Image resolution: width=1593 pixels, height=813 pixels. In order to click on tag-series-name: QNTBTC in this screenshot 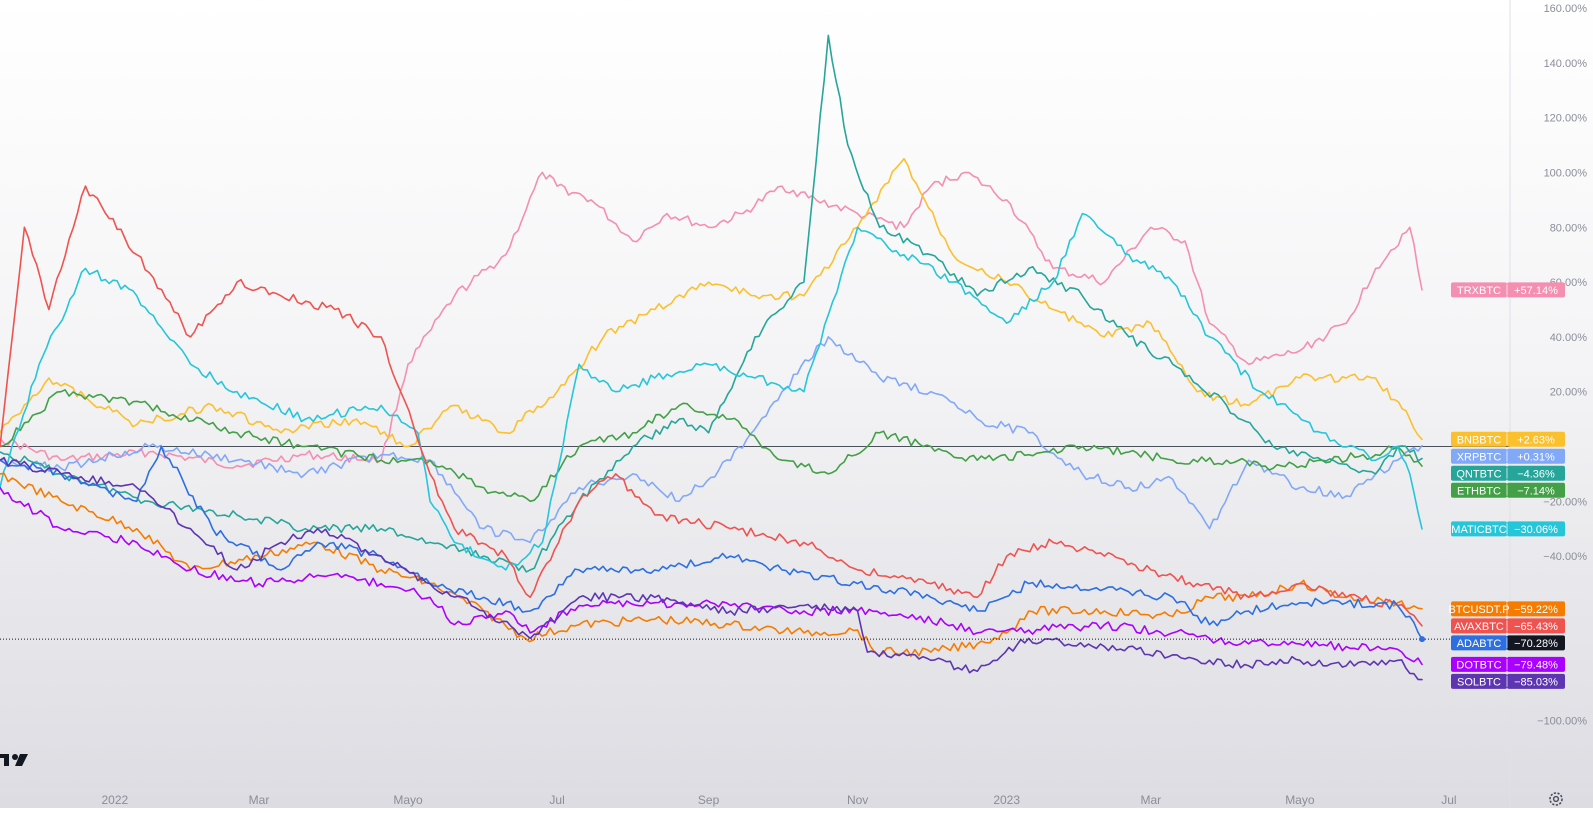, I will do `click(1478, 474)`.